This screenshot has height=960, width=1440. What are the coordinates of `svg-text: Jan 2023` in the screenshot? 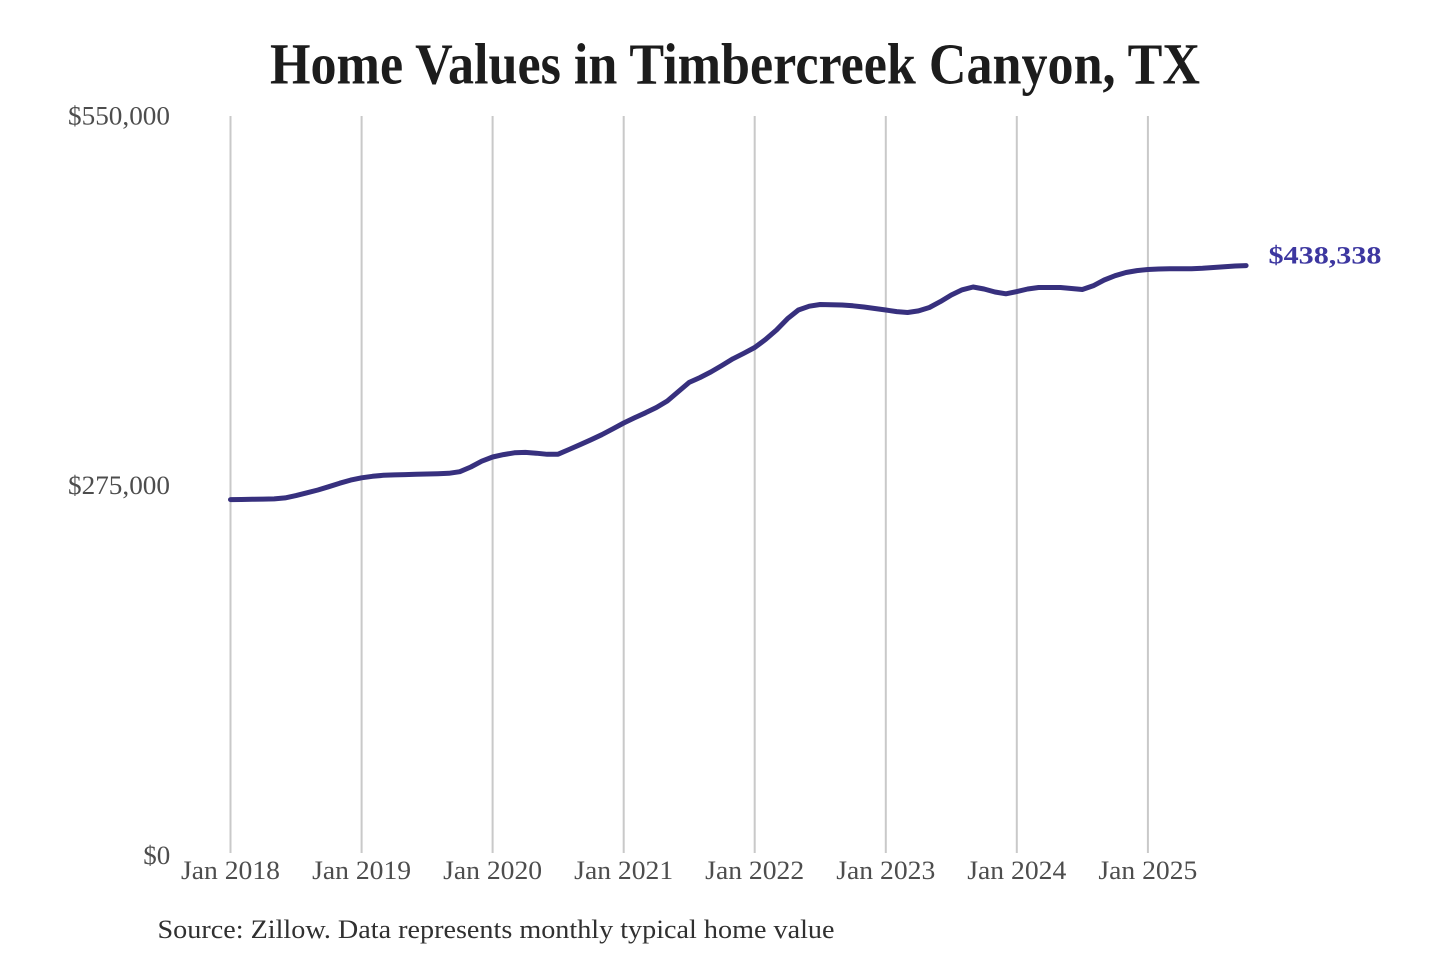 It's located at (885, 870).